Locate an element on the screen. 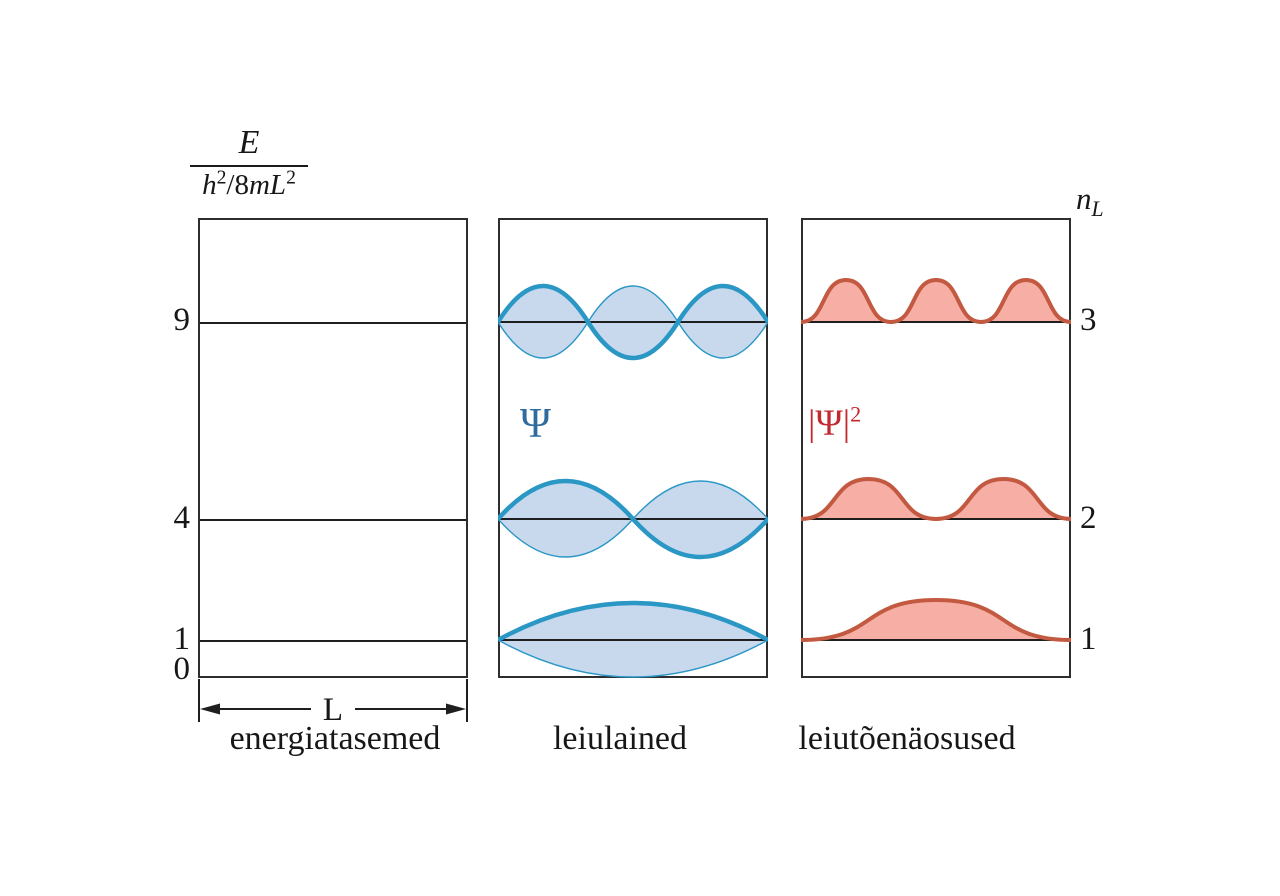  probabilities-drawing is located at coordinates (936, 459).